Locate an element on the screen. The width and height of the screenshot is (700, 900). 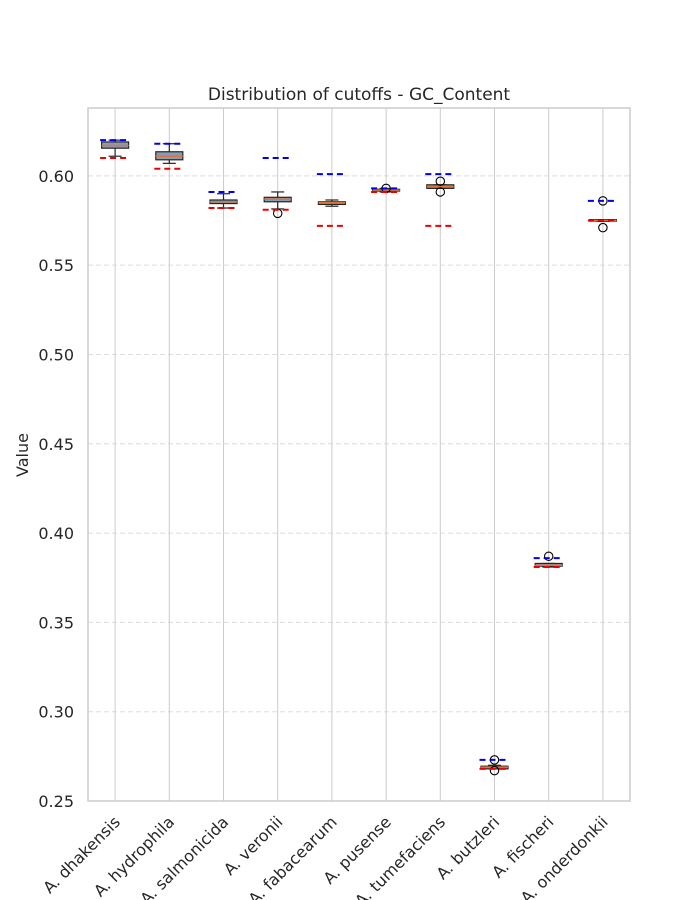
x-tick-label: A. tumefaciens is located at coordinates (400, 856).